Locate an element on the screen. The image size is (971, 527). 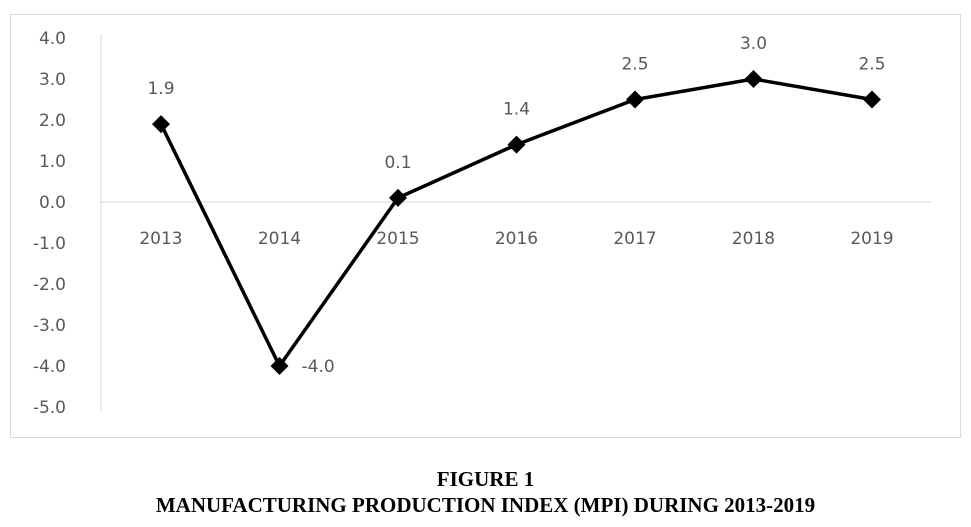
y-tick-label: 3.0 is located at coordinates (52, 80).